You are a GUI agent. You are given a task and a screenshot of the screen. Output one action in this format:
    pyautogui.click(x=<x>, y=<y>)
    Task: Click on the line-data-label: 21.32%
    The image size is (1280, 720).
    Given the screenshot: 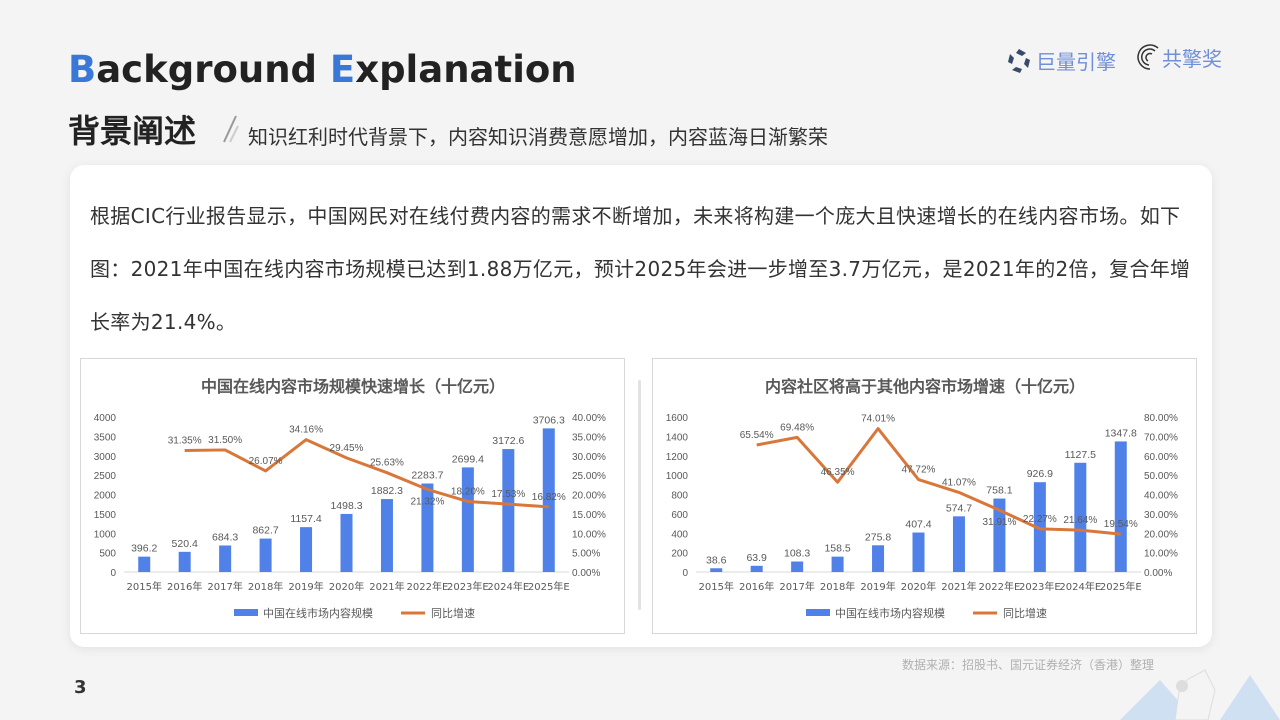 What is the action you would take?
    pyautogui.click(x=427, y=501)
    